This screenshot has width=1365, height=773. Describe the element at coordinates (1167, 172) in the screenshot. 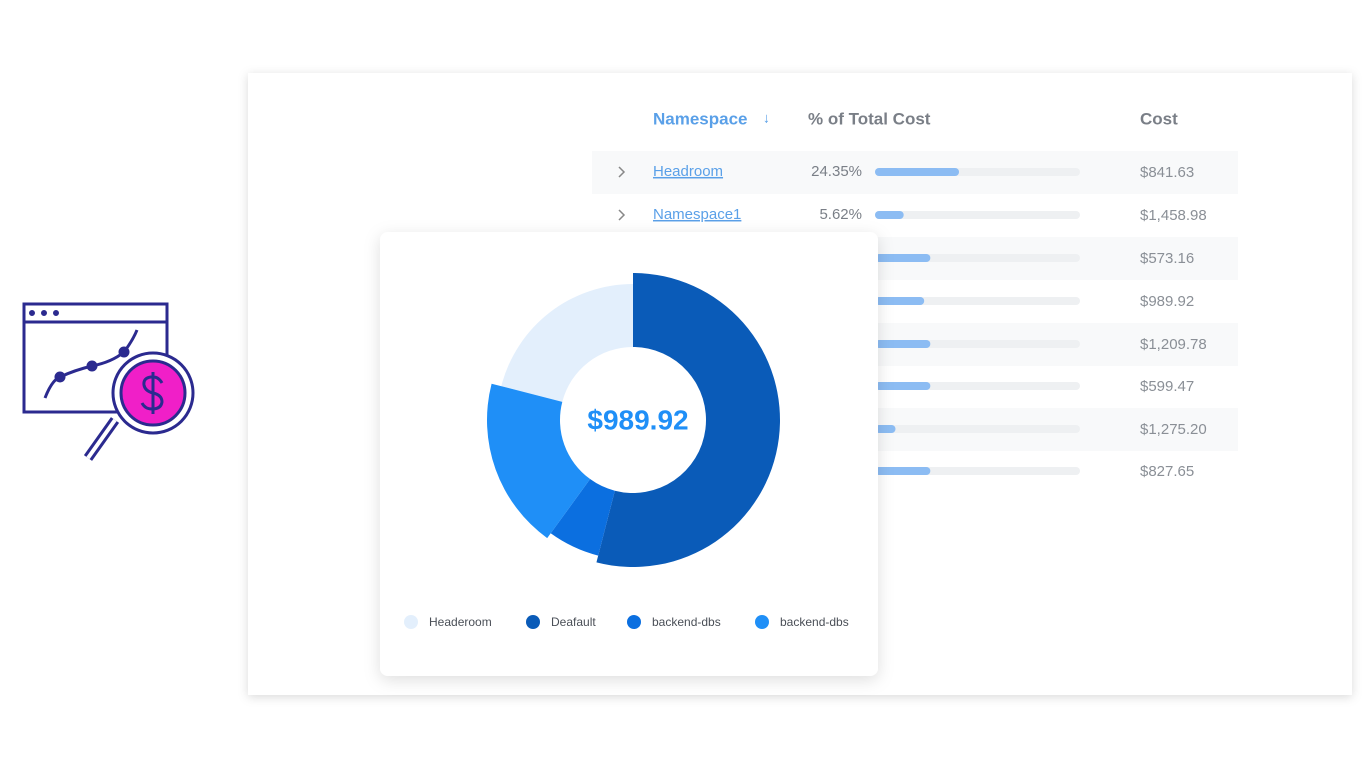

I see `cost: $841.63` at that location.